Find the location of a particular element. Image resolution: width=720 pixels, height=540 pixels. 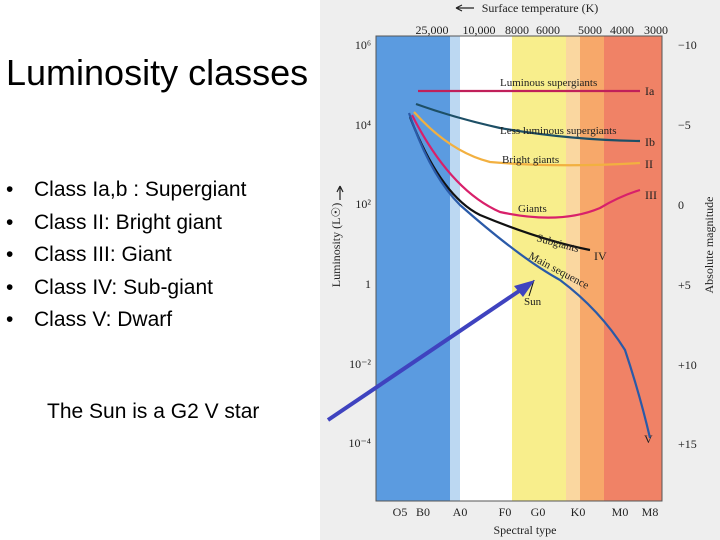

bottom-tick-label: G0 is located at coordinates (538, 512).